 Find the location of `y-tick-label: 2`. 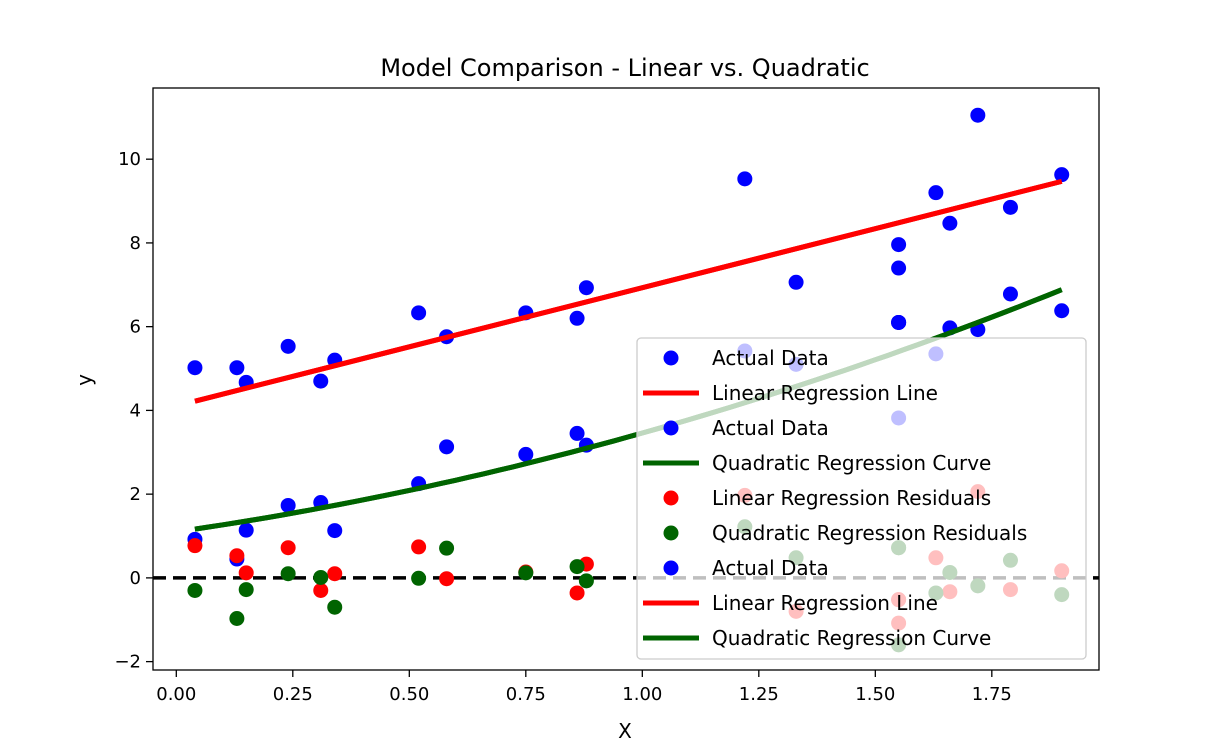

y-tick-label: 2 is located at coordinates (135, 494).